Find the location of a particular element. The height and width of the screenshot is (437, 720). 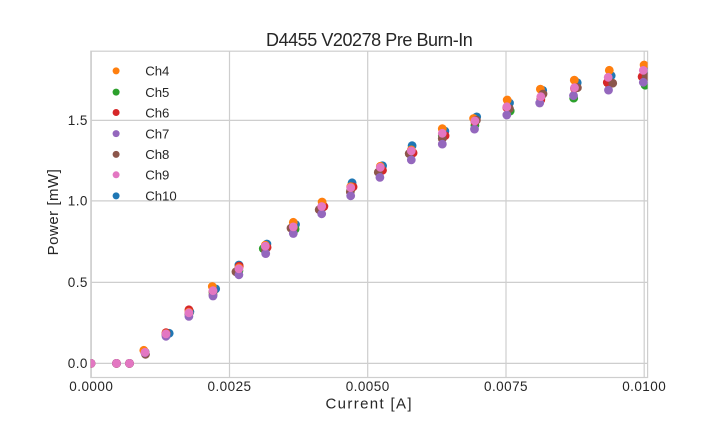

svg-text: 1.5 is located at coordinates (78, 120).